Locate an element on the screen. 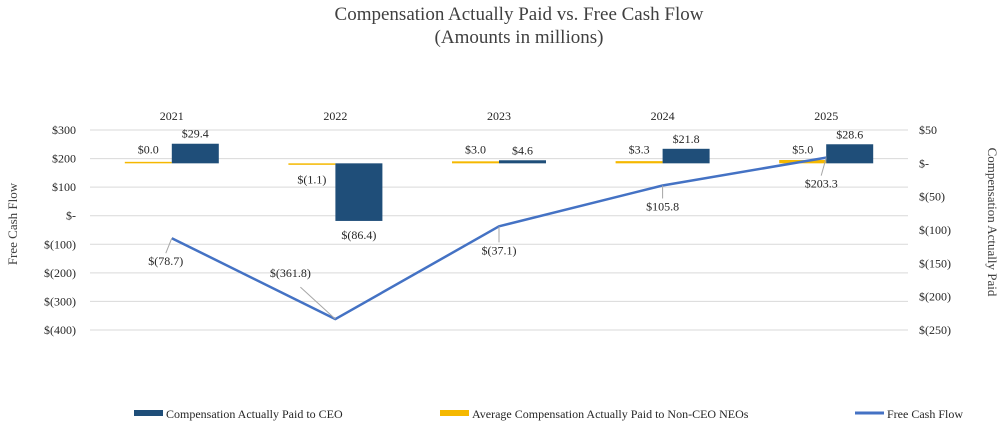 The width and height of the screenshot is (1002, 438). data-label-fcf: $(78.7) is located at coordinates (165, 261).